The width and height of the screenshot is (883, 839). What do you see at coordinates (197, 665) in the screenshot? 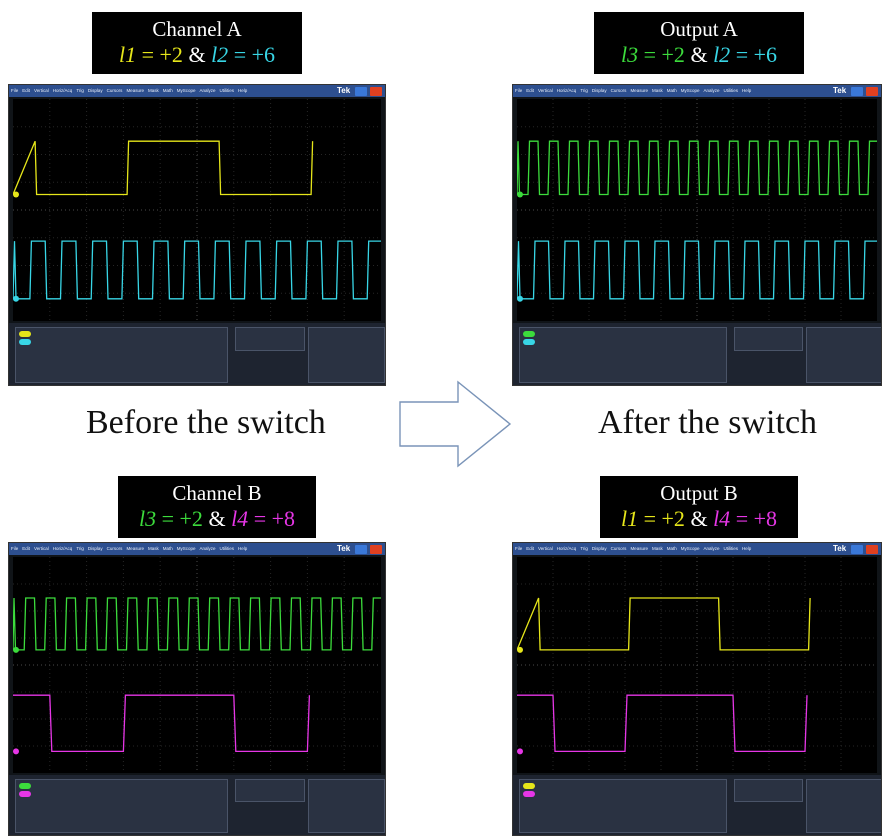
I see `scope-screen` at bounding box center [197, 665].